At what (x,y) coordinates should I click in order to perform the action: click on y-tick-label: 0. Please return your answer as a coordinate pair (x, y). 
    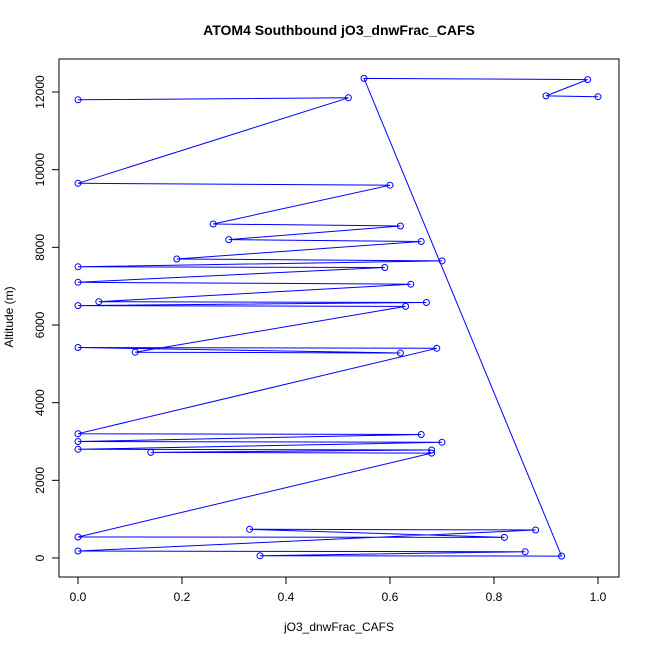
    Looking at the image, I should click on (40, 557).